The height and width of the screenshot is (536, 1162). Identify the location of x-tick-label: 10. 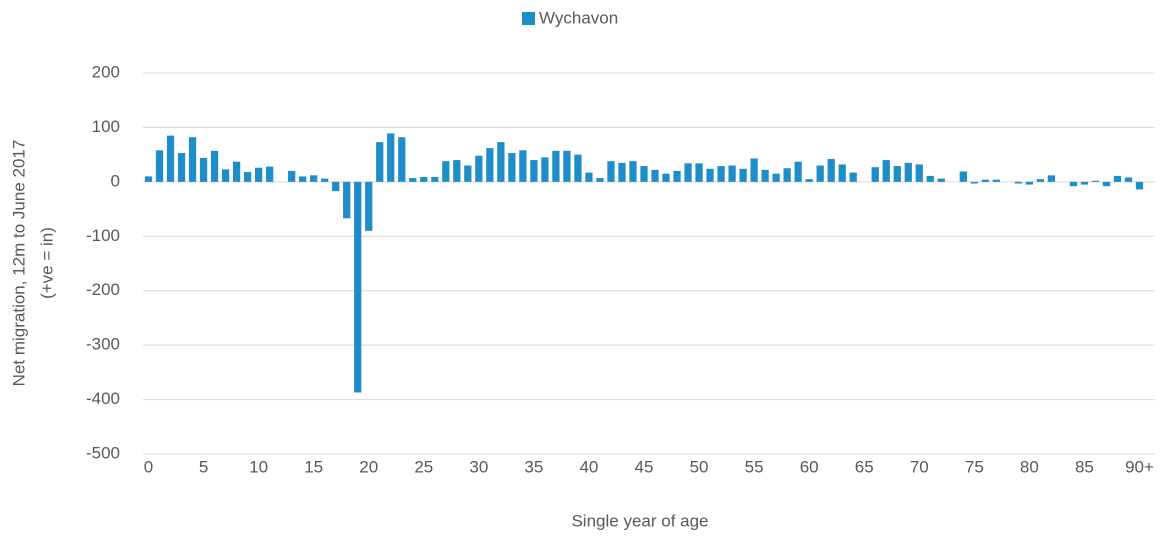
(258, 466).